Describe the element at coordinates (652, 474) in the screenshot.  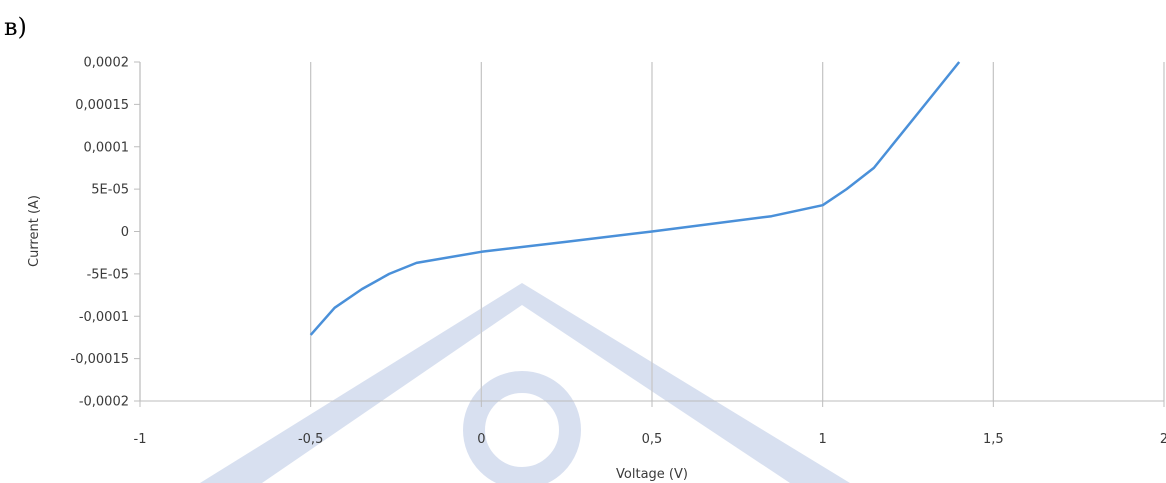
I see `x-axis-title: Voltage (V)` at that location.